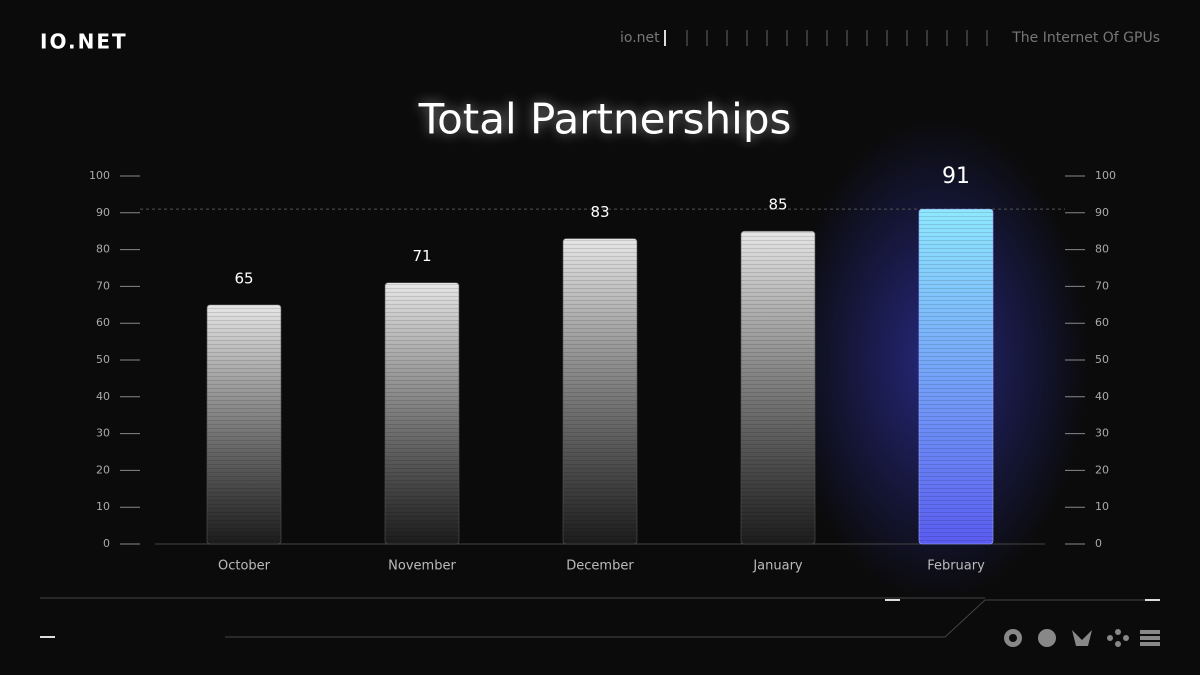 Image resolution: width=1200 pixels, height=675 pixels. Describe the element at coordinates (1102, 359) in the screenshot. I see `y2-tick-label: 50` at that location.